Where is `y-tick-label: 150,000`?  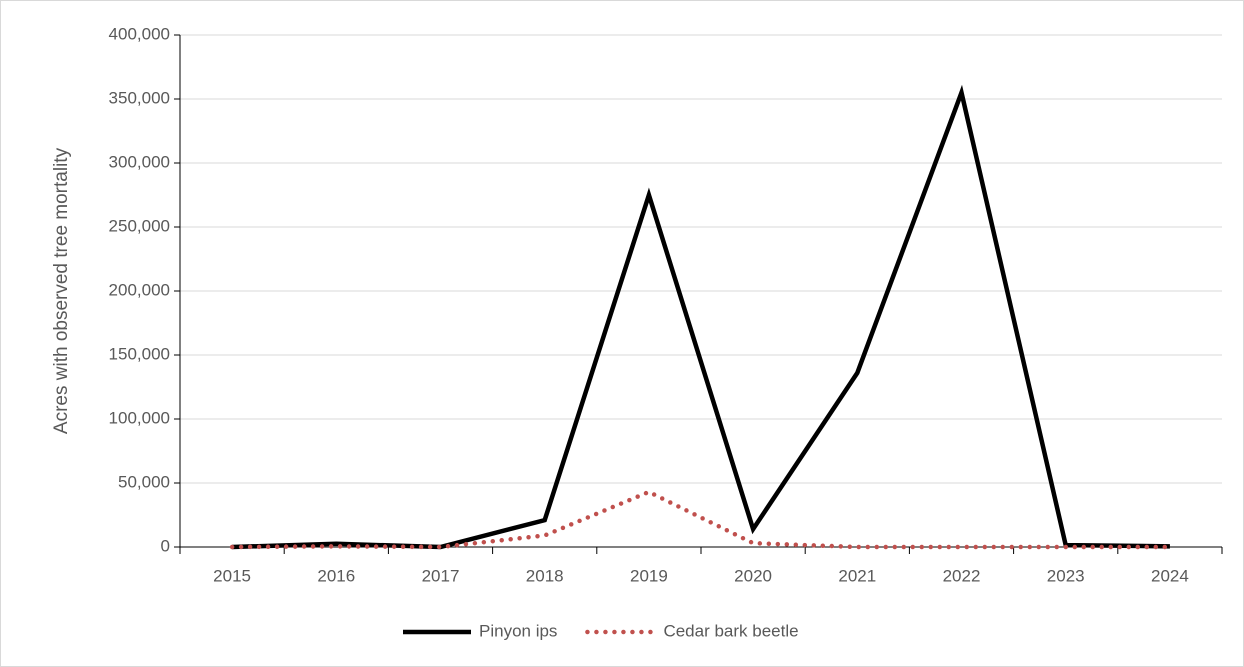
y-tick-label: 150,000 is located at coordinates (139, 353).